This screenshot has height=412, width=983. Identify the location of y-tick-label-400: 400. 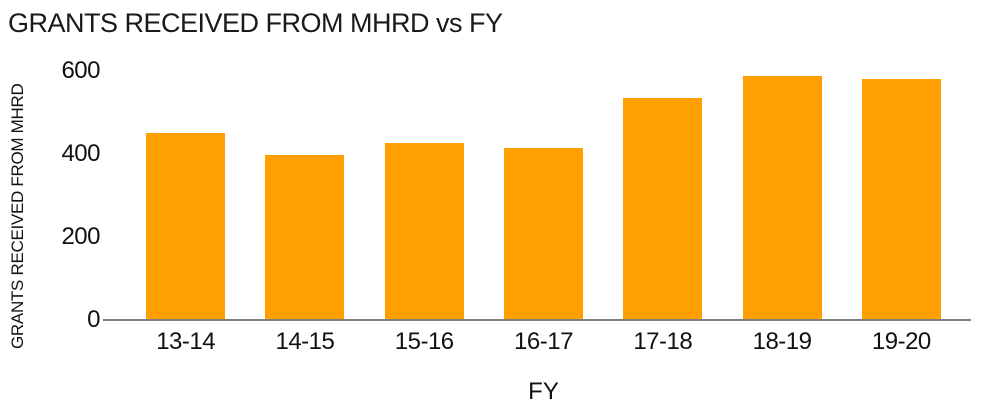
(80, 153).